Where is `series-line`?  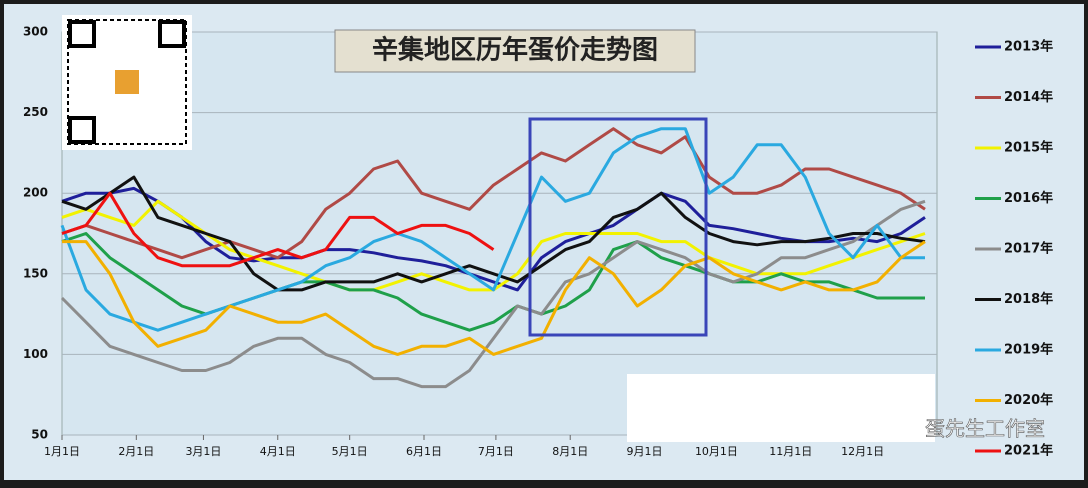
series-line is located at coordinates (278, 229).